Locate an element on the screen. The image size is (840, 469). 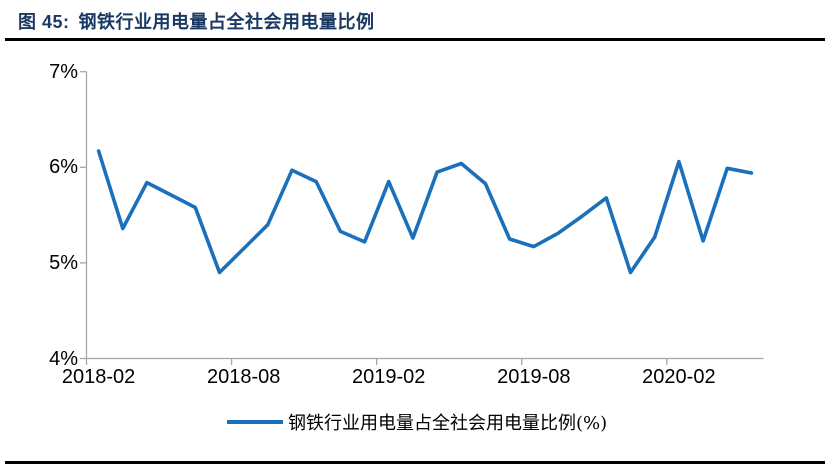
legend-line-swatch is located at coordinates (255, 422).